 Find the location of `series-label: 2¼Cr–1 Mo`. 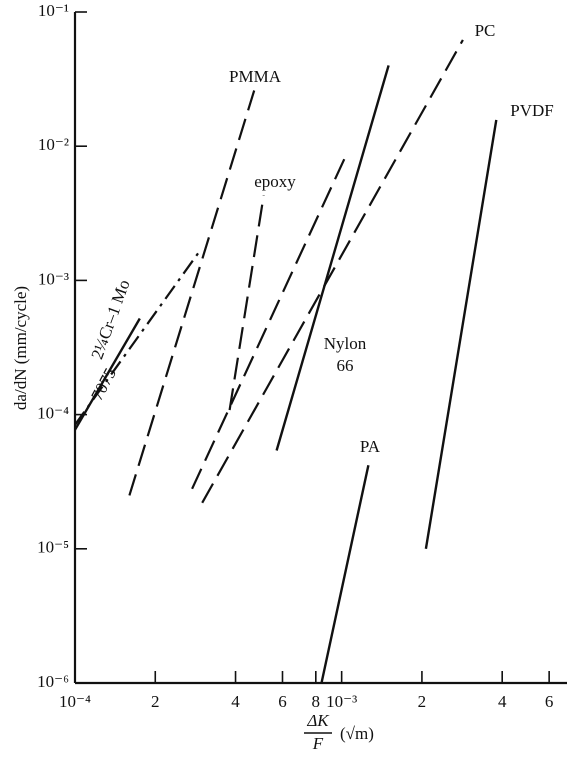

series-label: 2¼Cr–1 Mo is located at coordinates (110, 319).